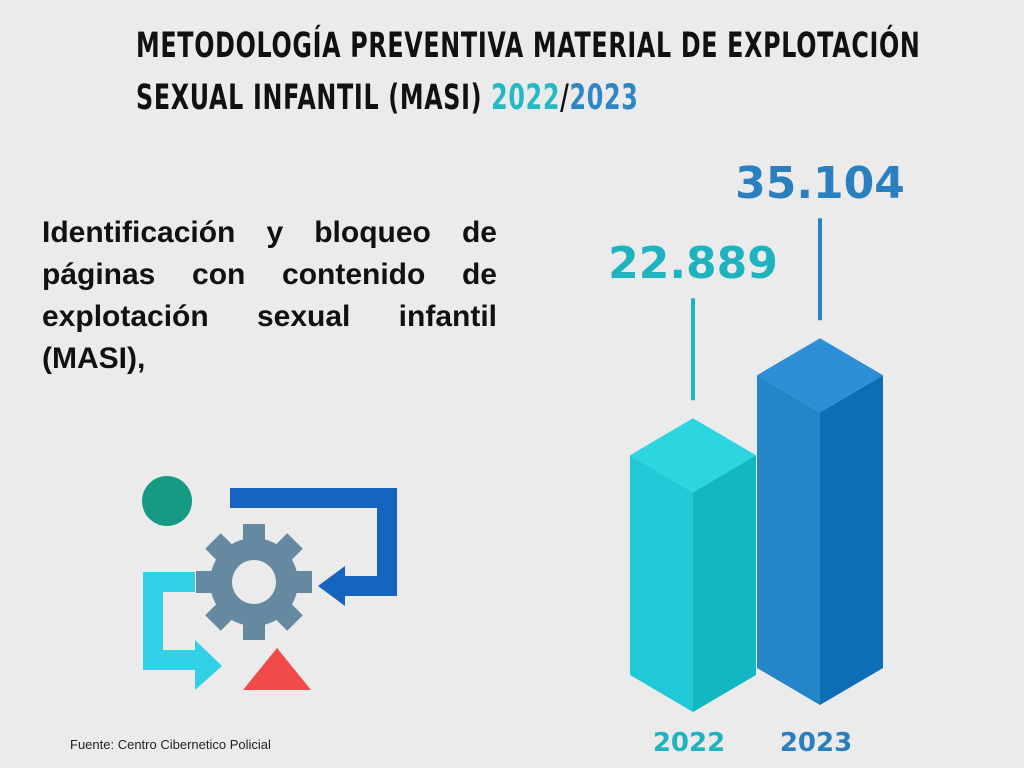 This screenshot has height=768, width=1024. I want to click on bar-2022-front, so click(661, 583).